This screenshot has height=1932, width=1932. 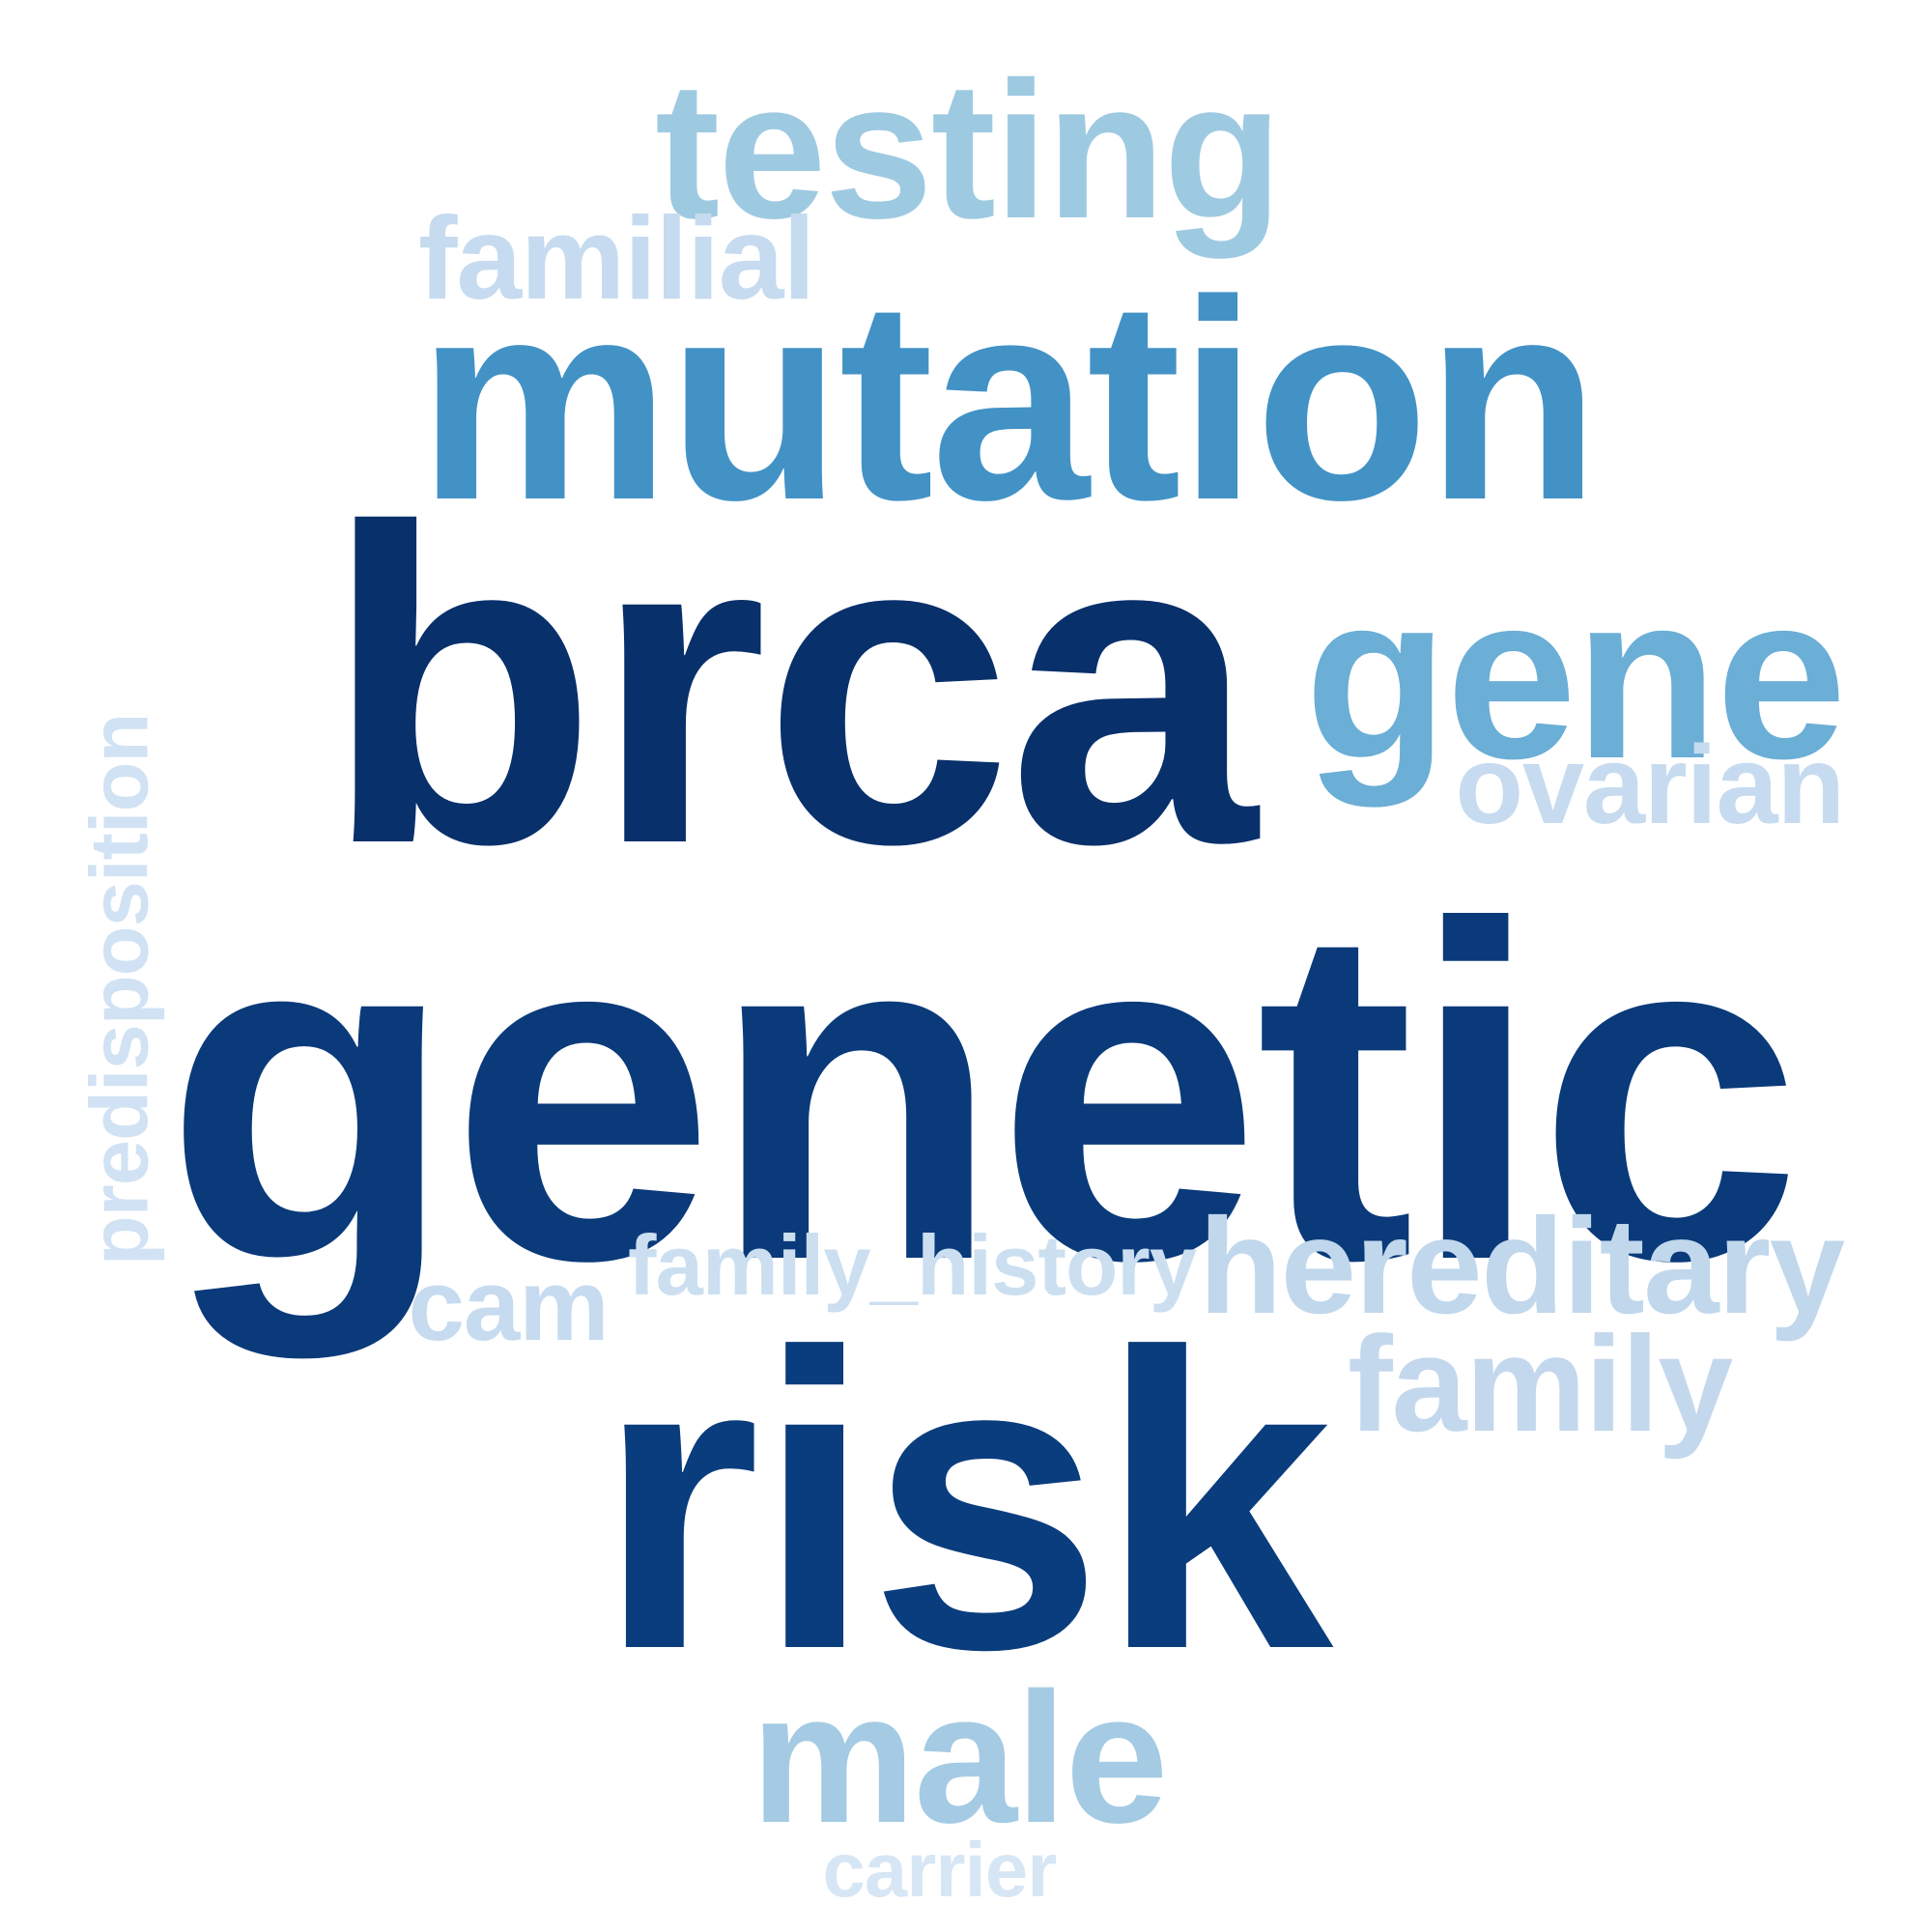 What do you see at coordinates (509, 1305) in the screenshot?
I see `word-cam: cam` at bounding box center [509, 1305].